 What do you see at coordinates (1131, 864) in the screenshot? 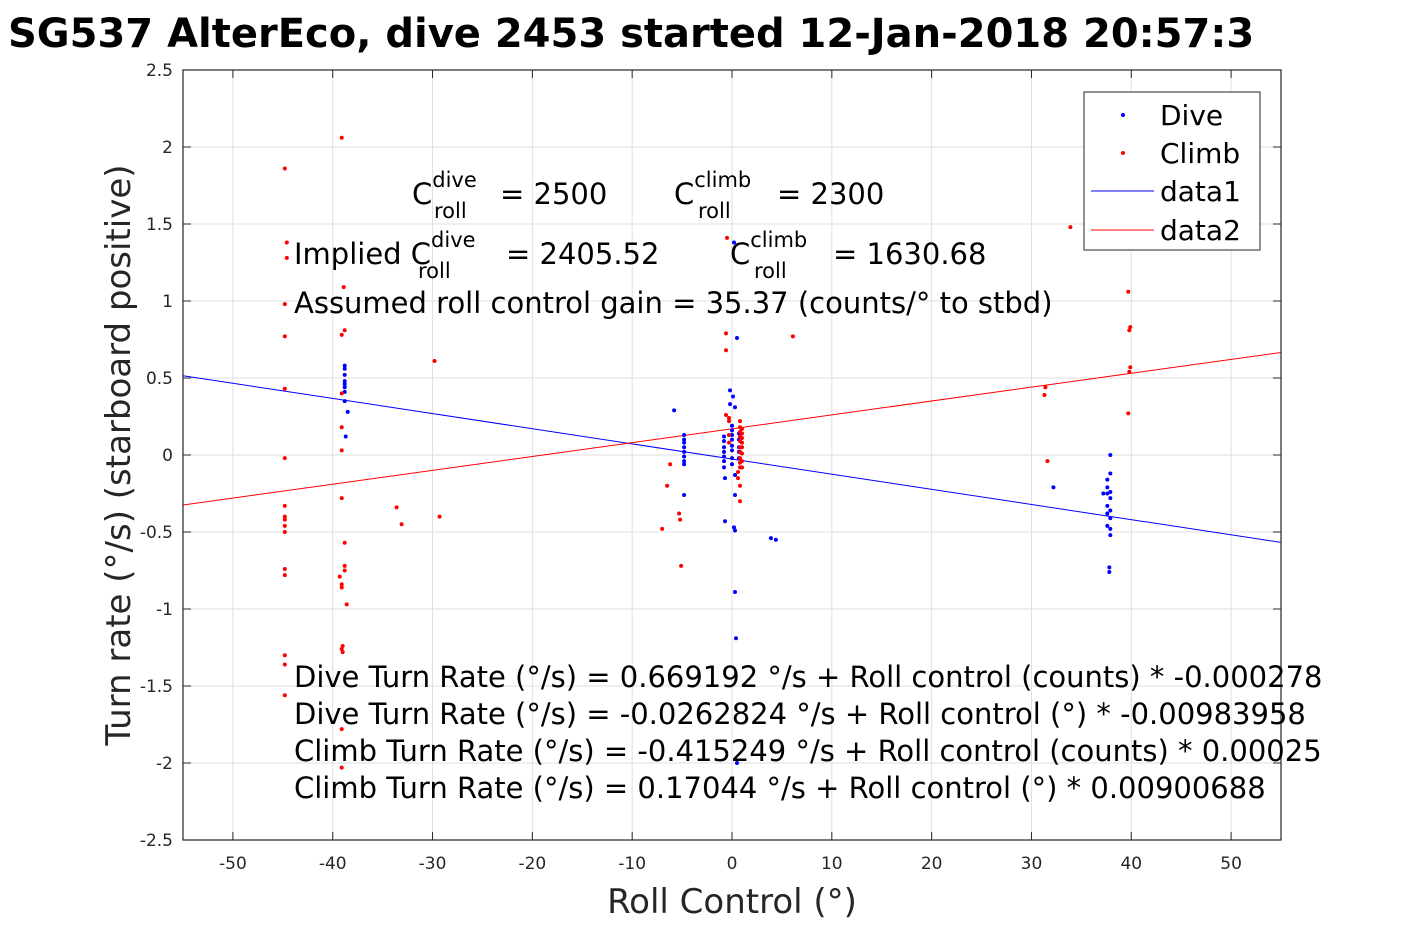
I see `x-tick-label: 40` at bounding box center [1131, 864].